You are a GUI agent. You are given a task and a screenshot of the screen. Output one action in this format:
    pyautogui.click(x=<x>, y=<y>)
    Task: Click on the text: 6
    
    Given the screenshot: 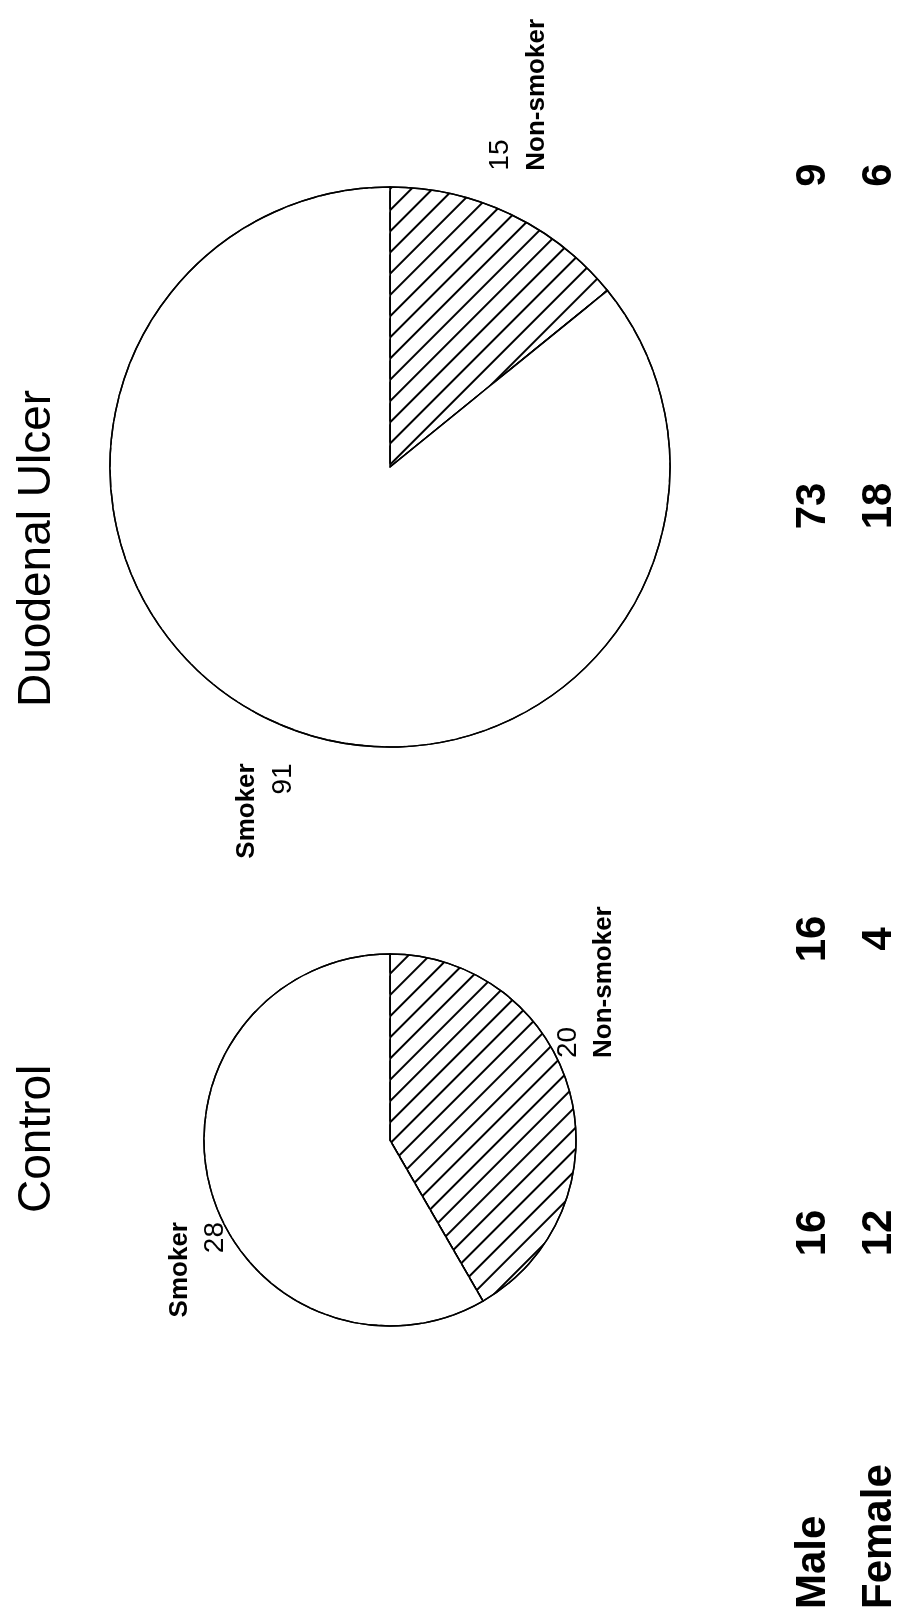 What is the action you would take?
    pyautogui.click(x=876, y=175)
    